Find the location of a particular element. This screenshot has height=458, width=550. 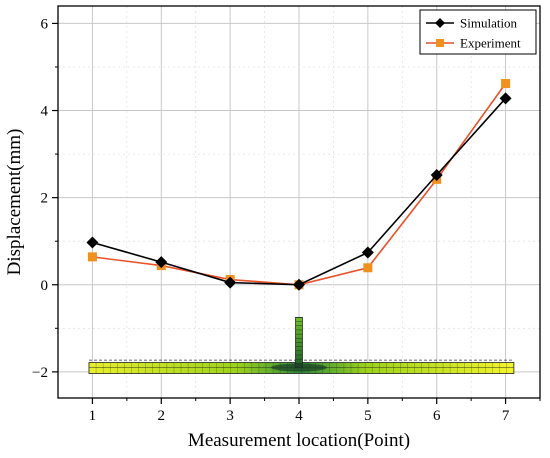

y-tick-label: 0 is located at coordinates (45, 286).